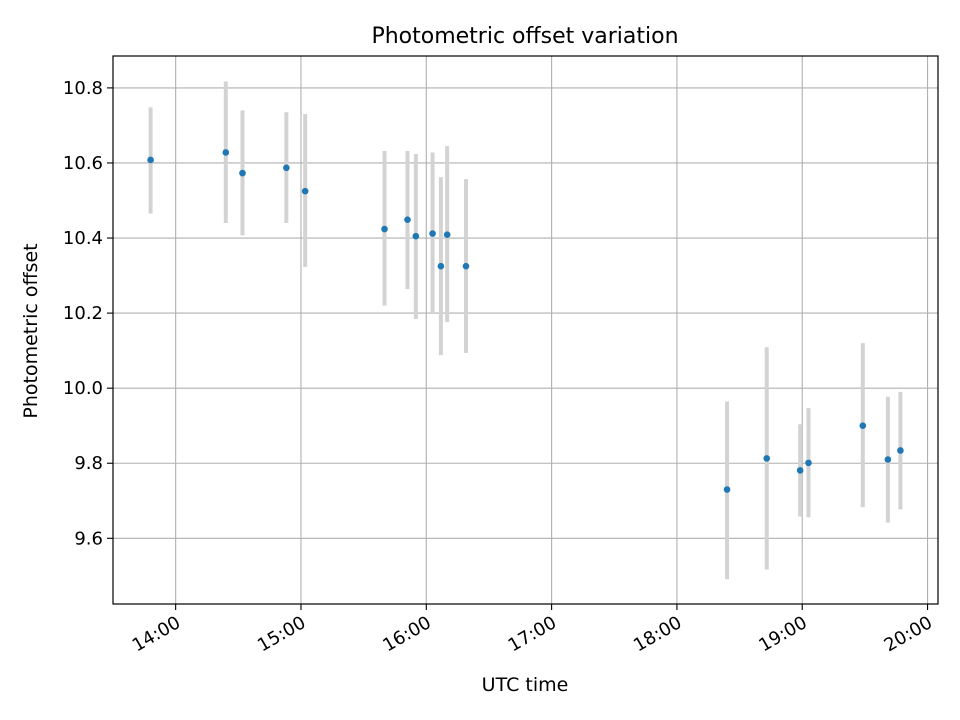  What do you see at coordinates (524, 36) in the screenshot?
I see `chart-title: Photometric offset variation` at bounding box center [524, 36].